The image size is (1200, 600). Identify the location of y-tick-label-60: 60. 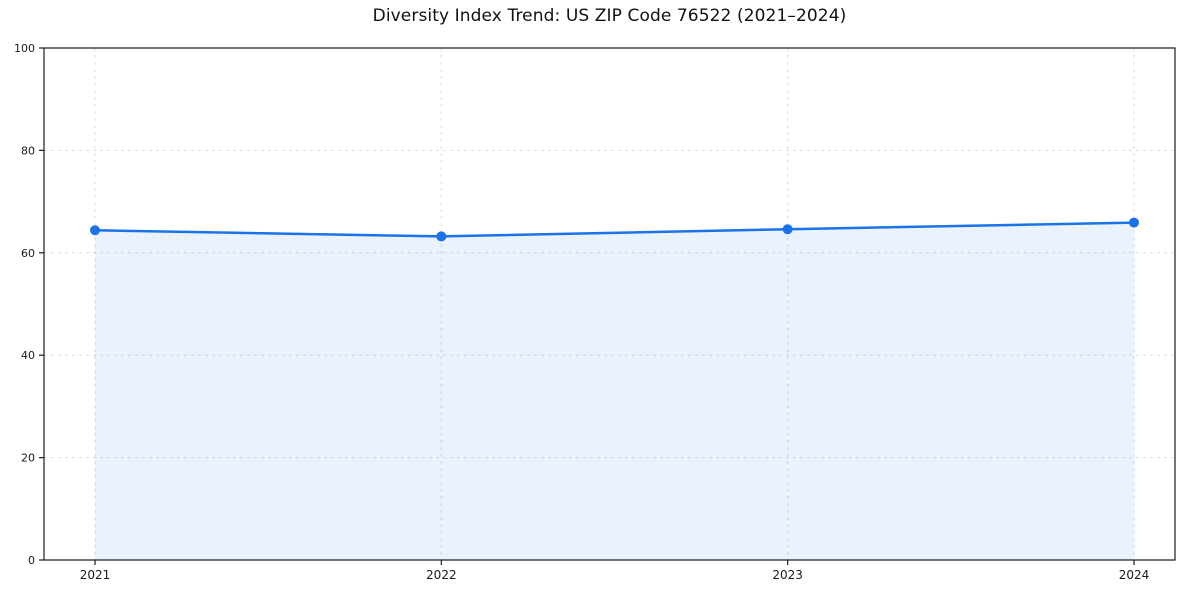
(28, 253).